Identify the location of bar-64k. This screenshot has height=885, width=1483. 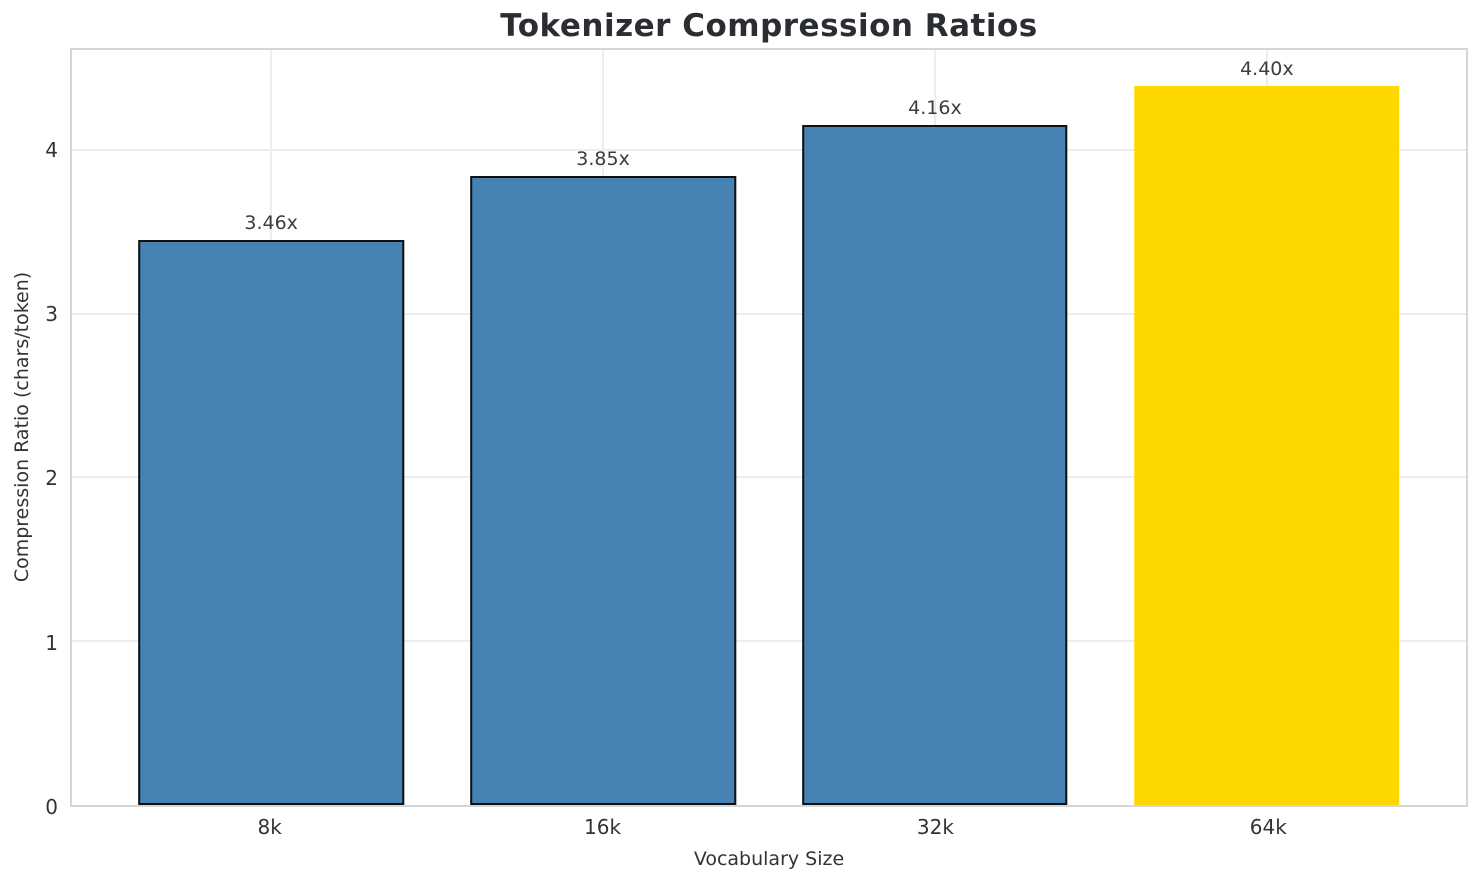
(1267, 445).